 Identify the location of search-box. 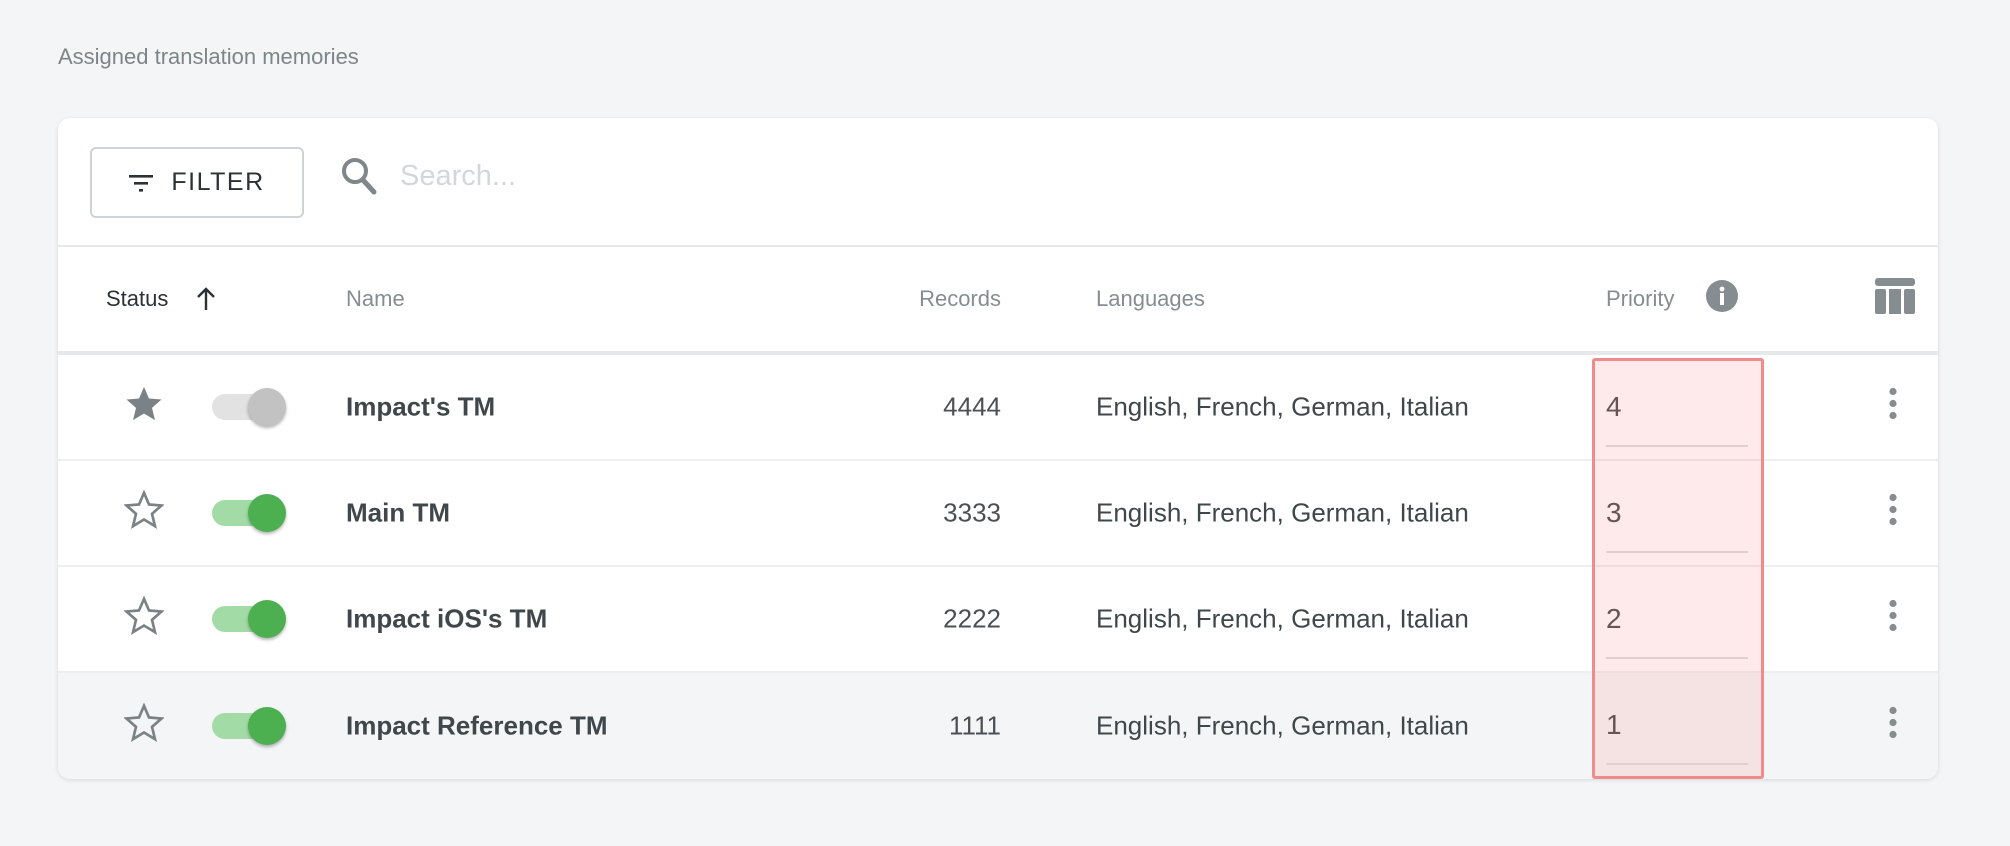
(670, 176).